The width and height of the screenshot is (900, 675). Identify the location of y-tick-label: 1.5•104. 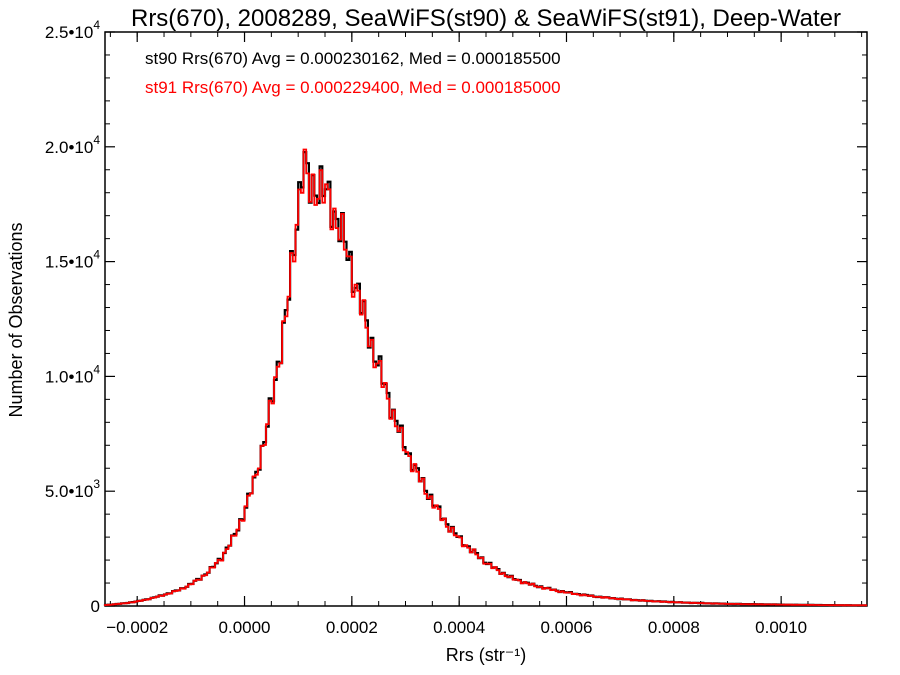
(73, 260).